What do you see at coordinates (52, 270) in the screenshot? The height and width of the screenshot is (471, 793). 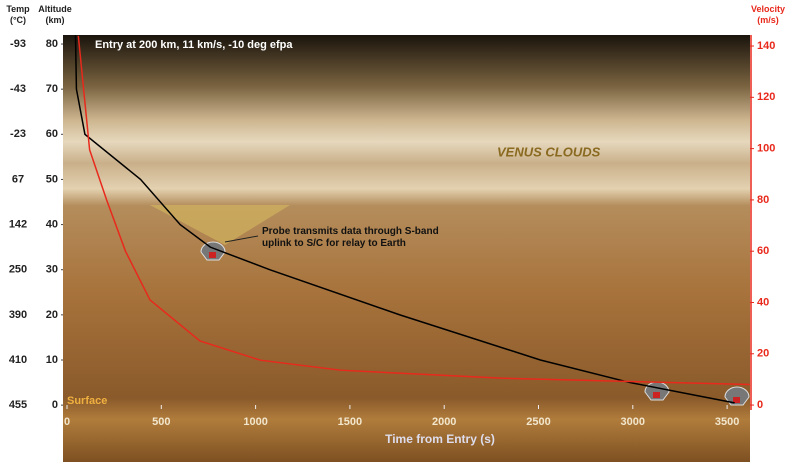 I see `y-tick-label: 30` at bounding box center [52, 270].